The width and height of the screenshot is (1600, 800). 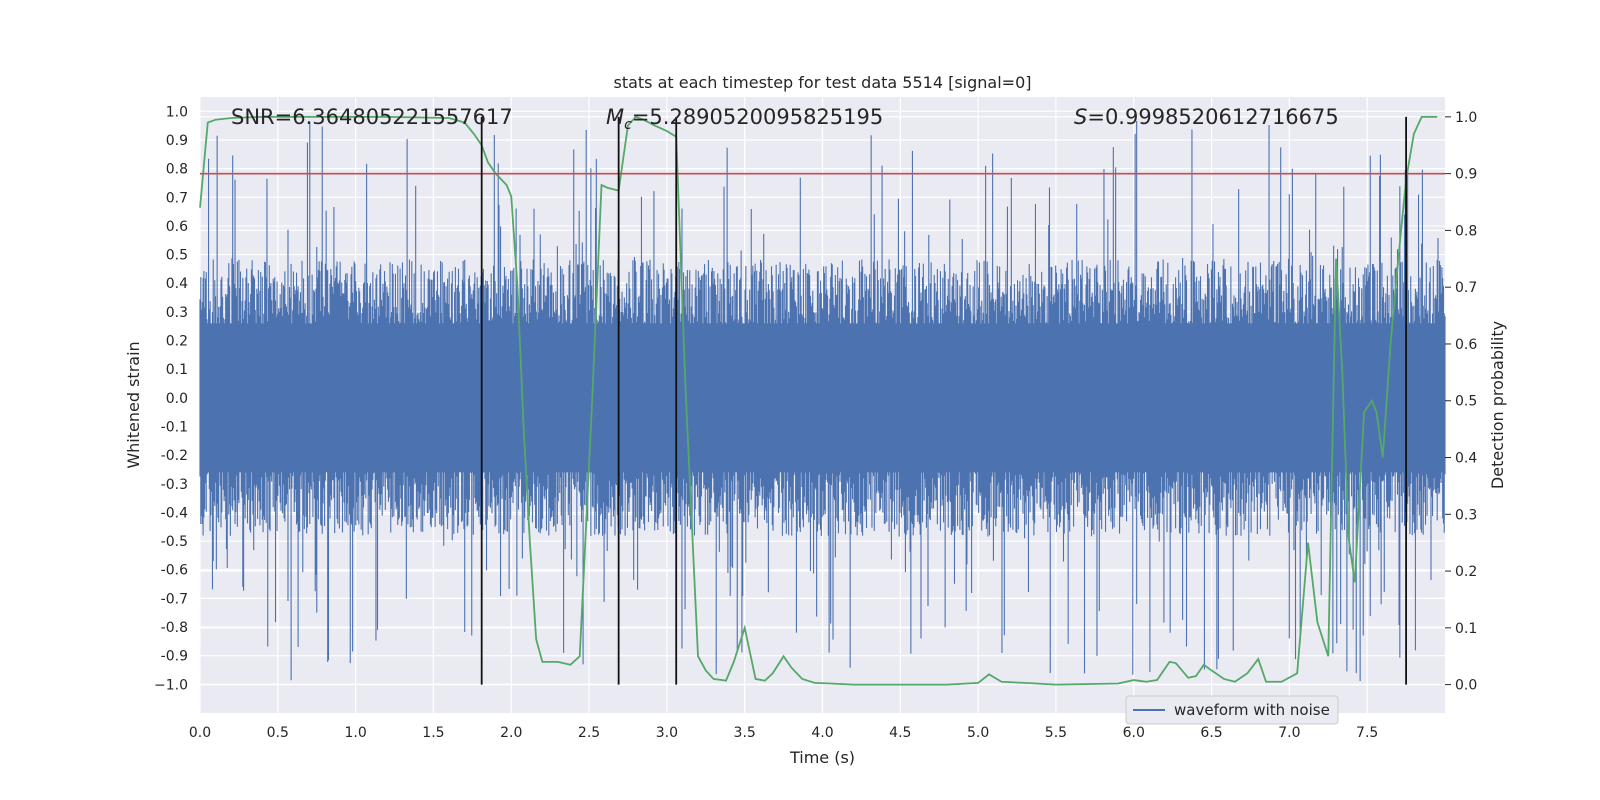 I want to click on y-tick-label: -0.6, so click(x=174, y=571).